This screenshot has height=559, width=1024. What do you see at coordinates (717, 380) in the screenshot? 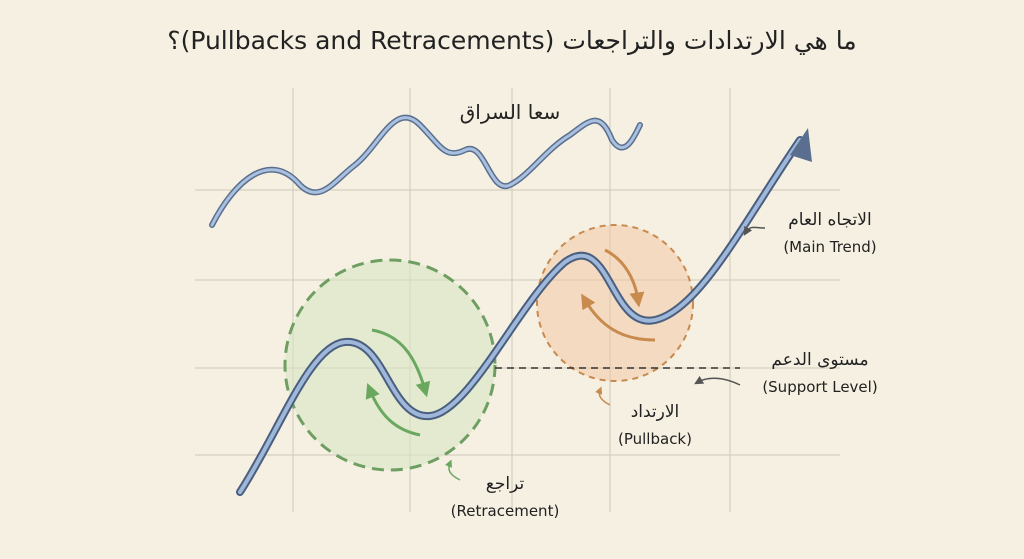
I see `support-pointer` at bounding box center [717, 380].